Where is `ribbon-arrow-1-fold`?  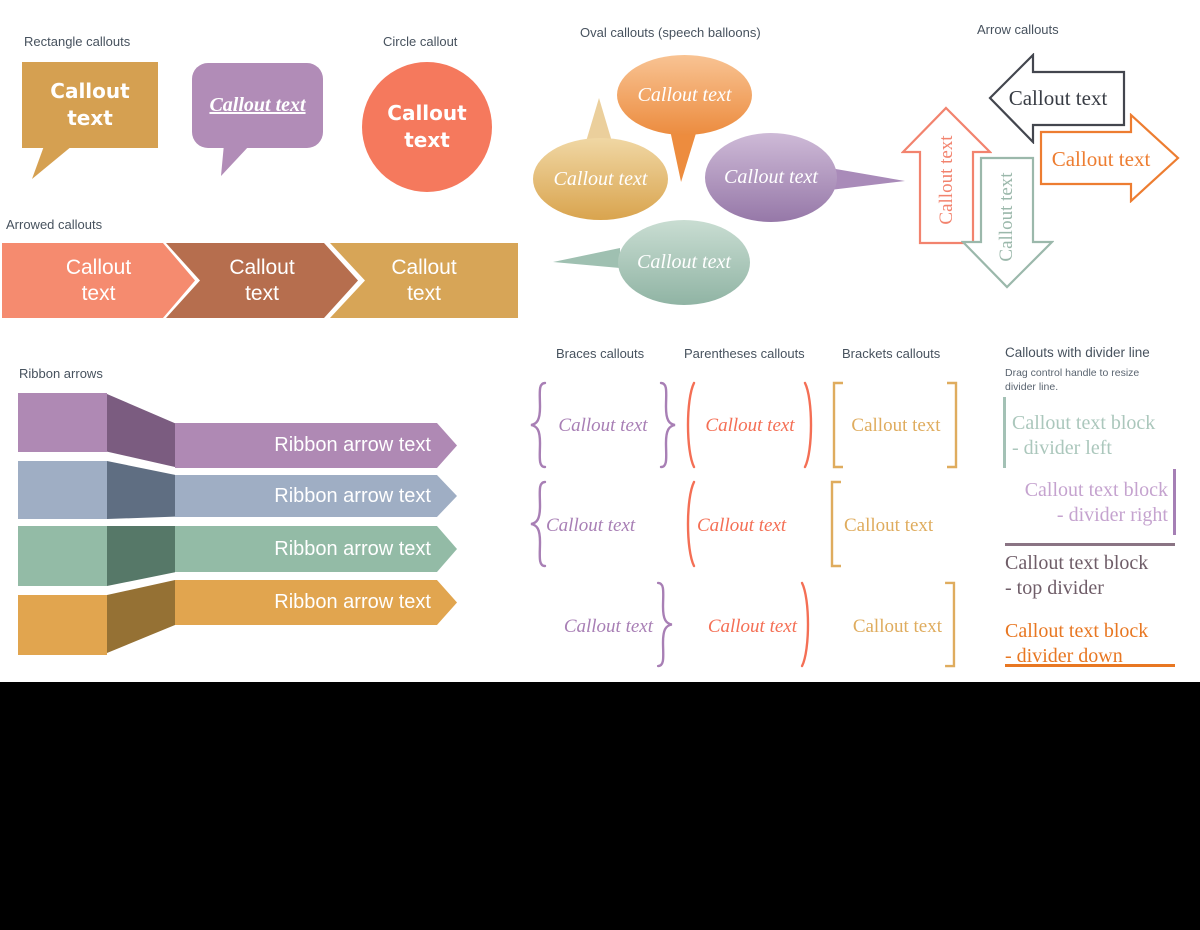 ribbon-arrow-1-fold is located at coordinates (141, 430).